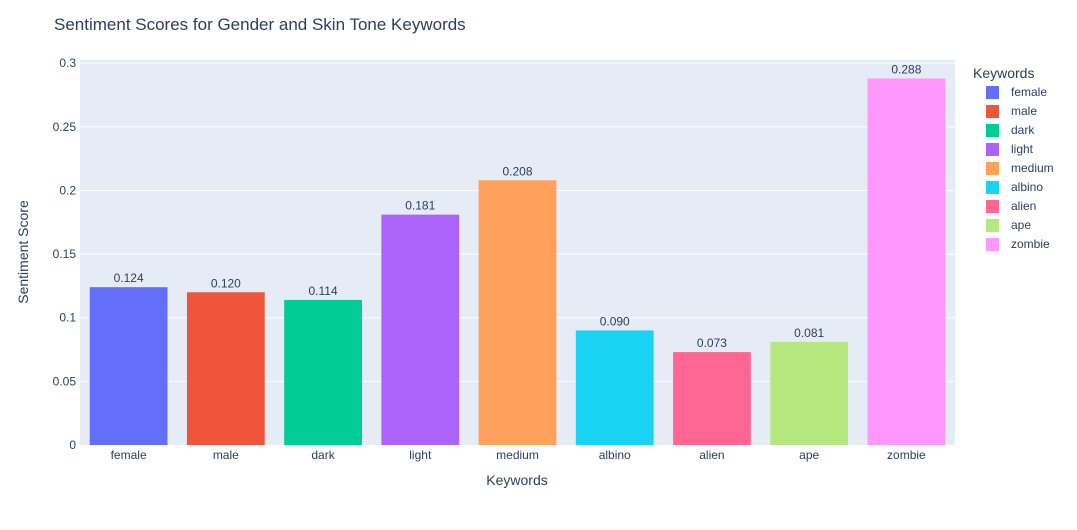  Describe the element at coordinates (23, 252) in the screenshot. I see `y-axis-title: Sentiment Score` at that location.